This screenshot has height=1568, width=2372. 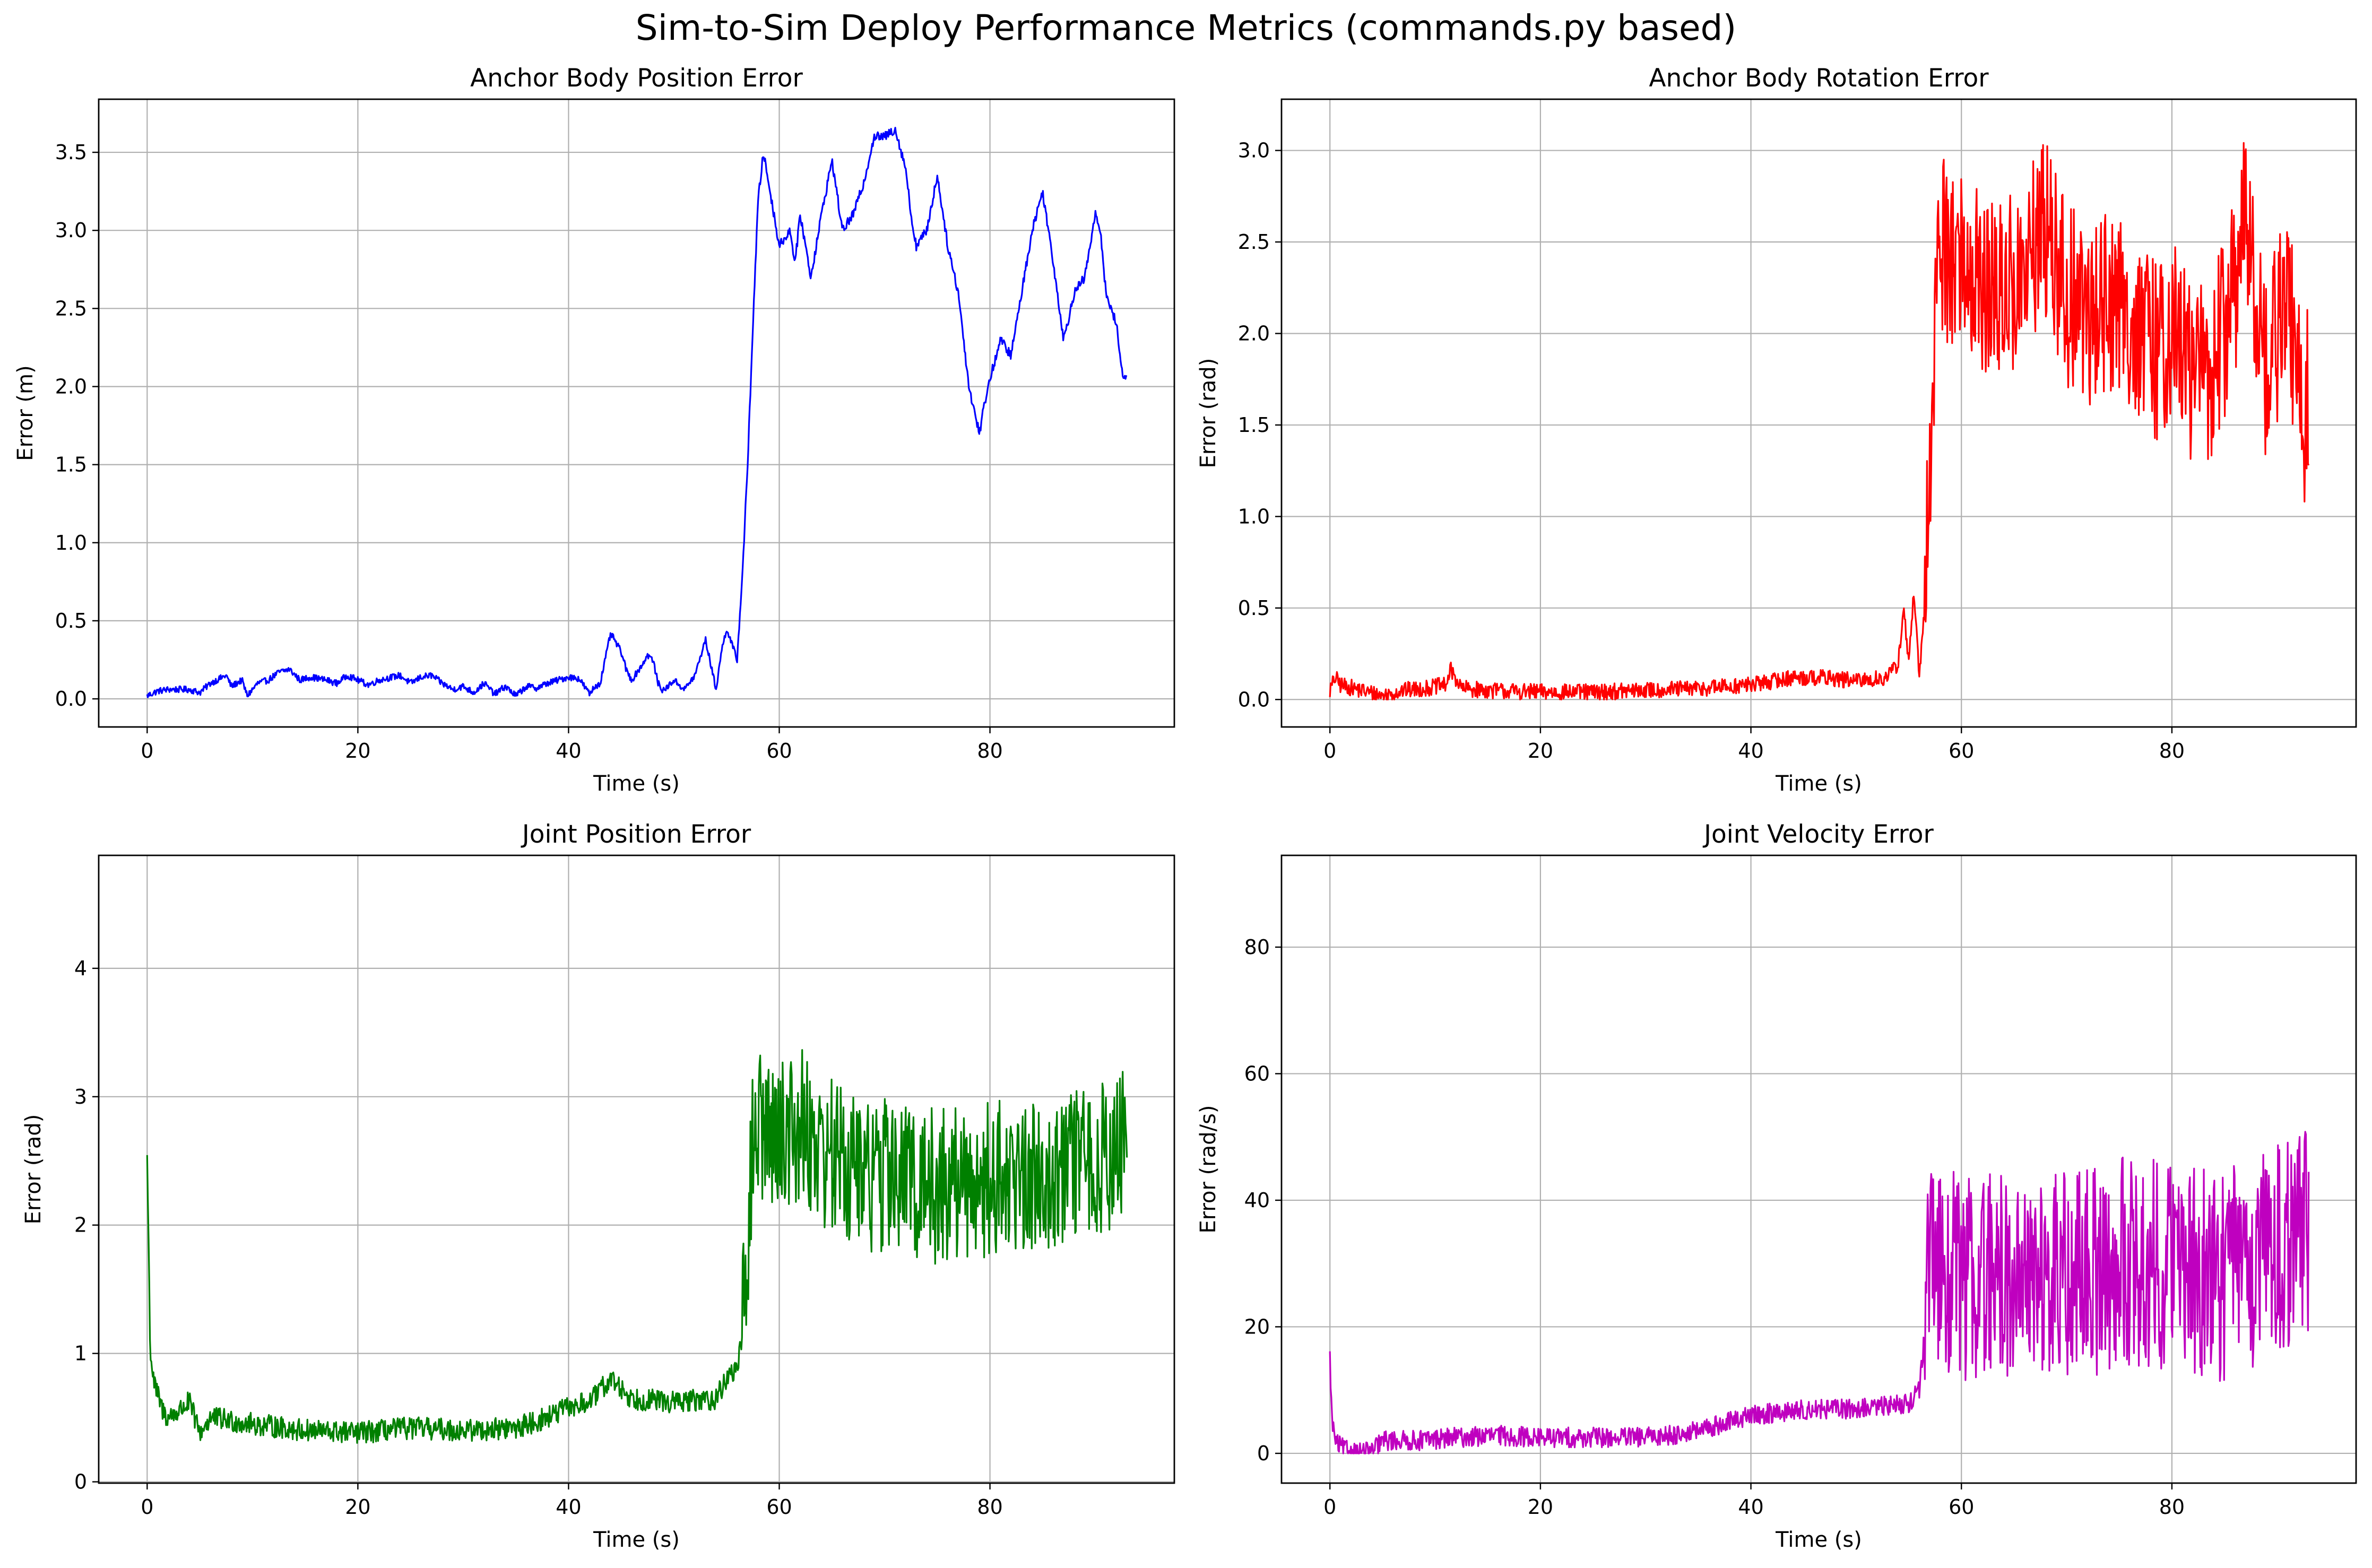 I want to click on y-tick-label: 4, so click(x=80, y=968).